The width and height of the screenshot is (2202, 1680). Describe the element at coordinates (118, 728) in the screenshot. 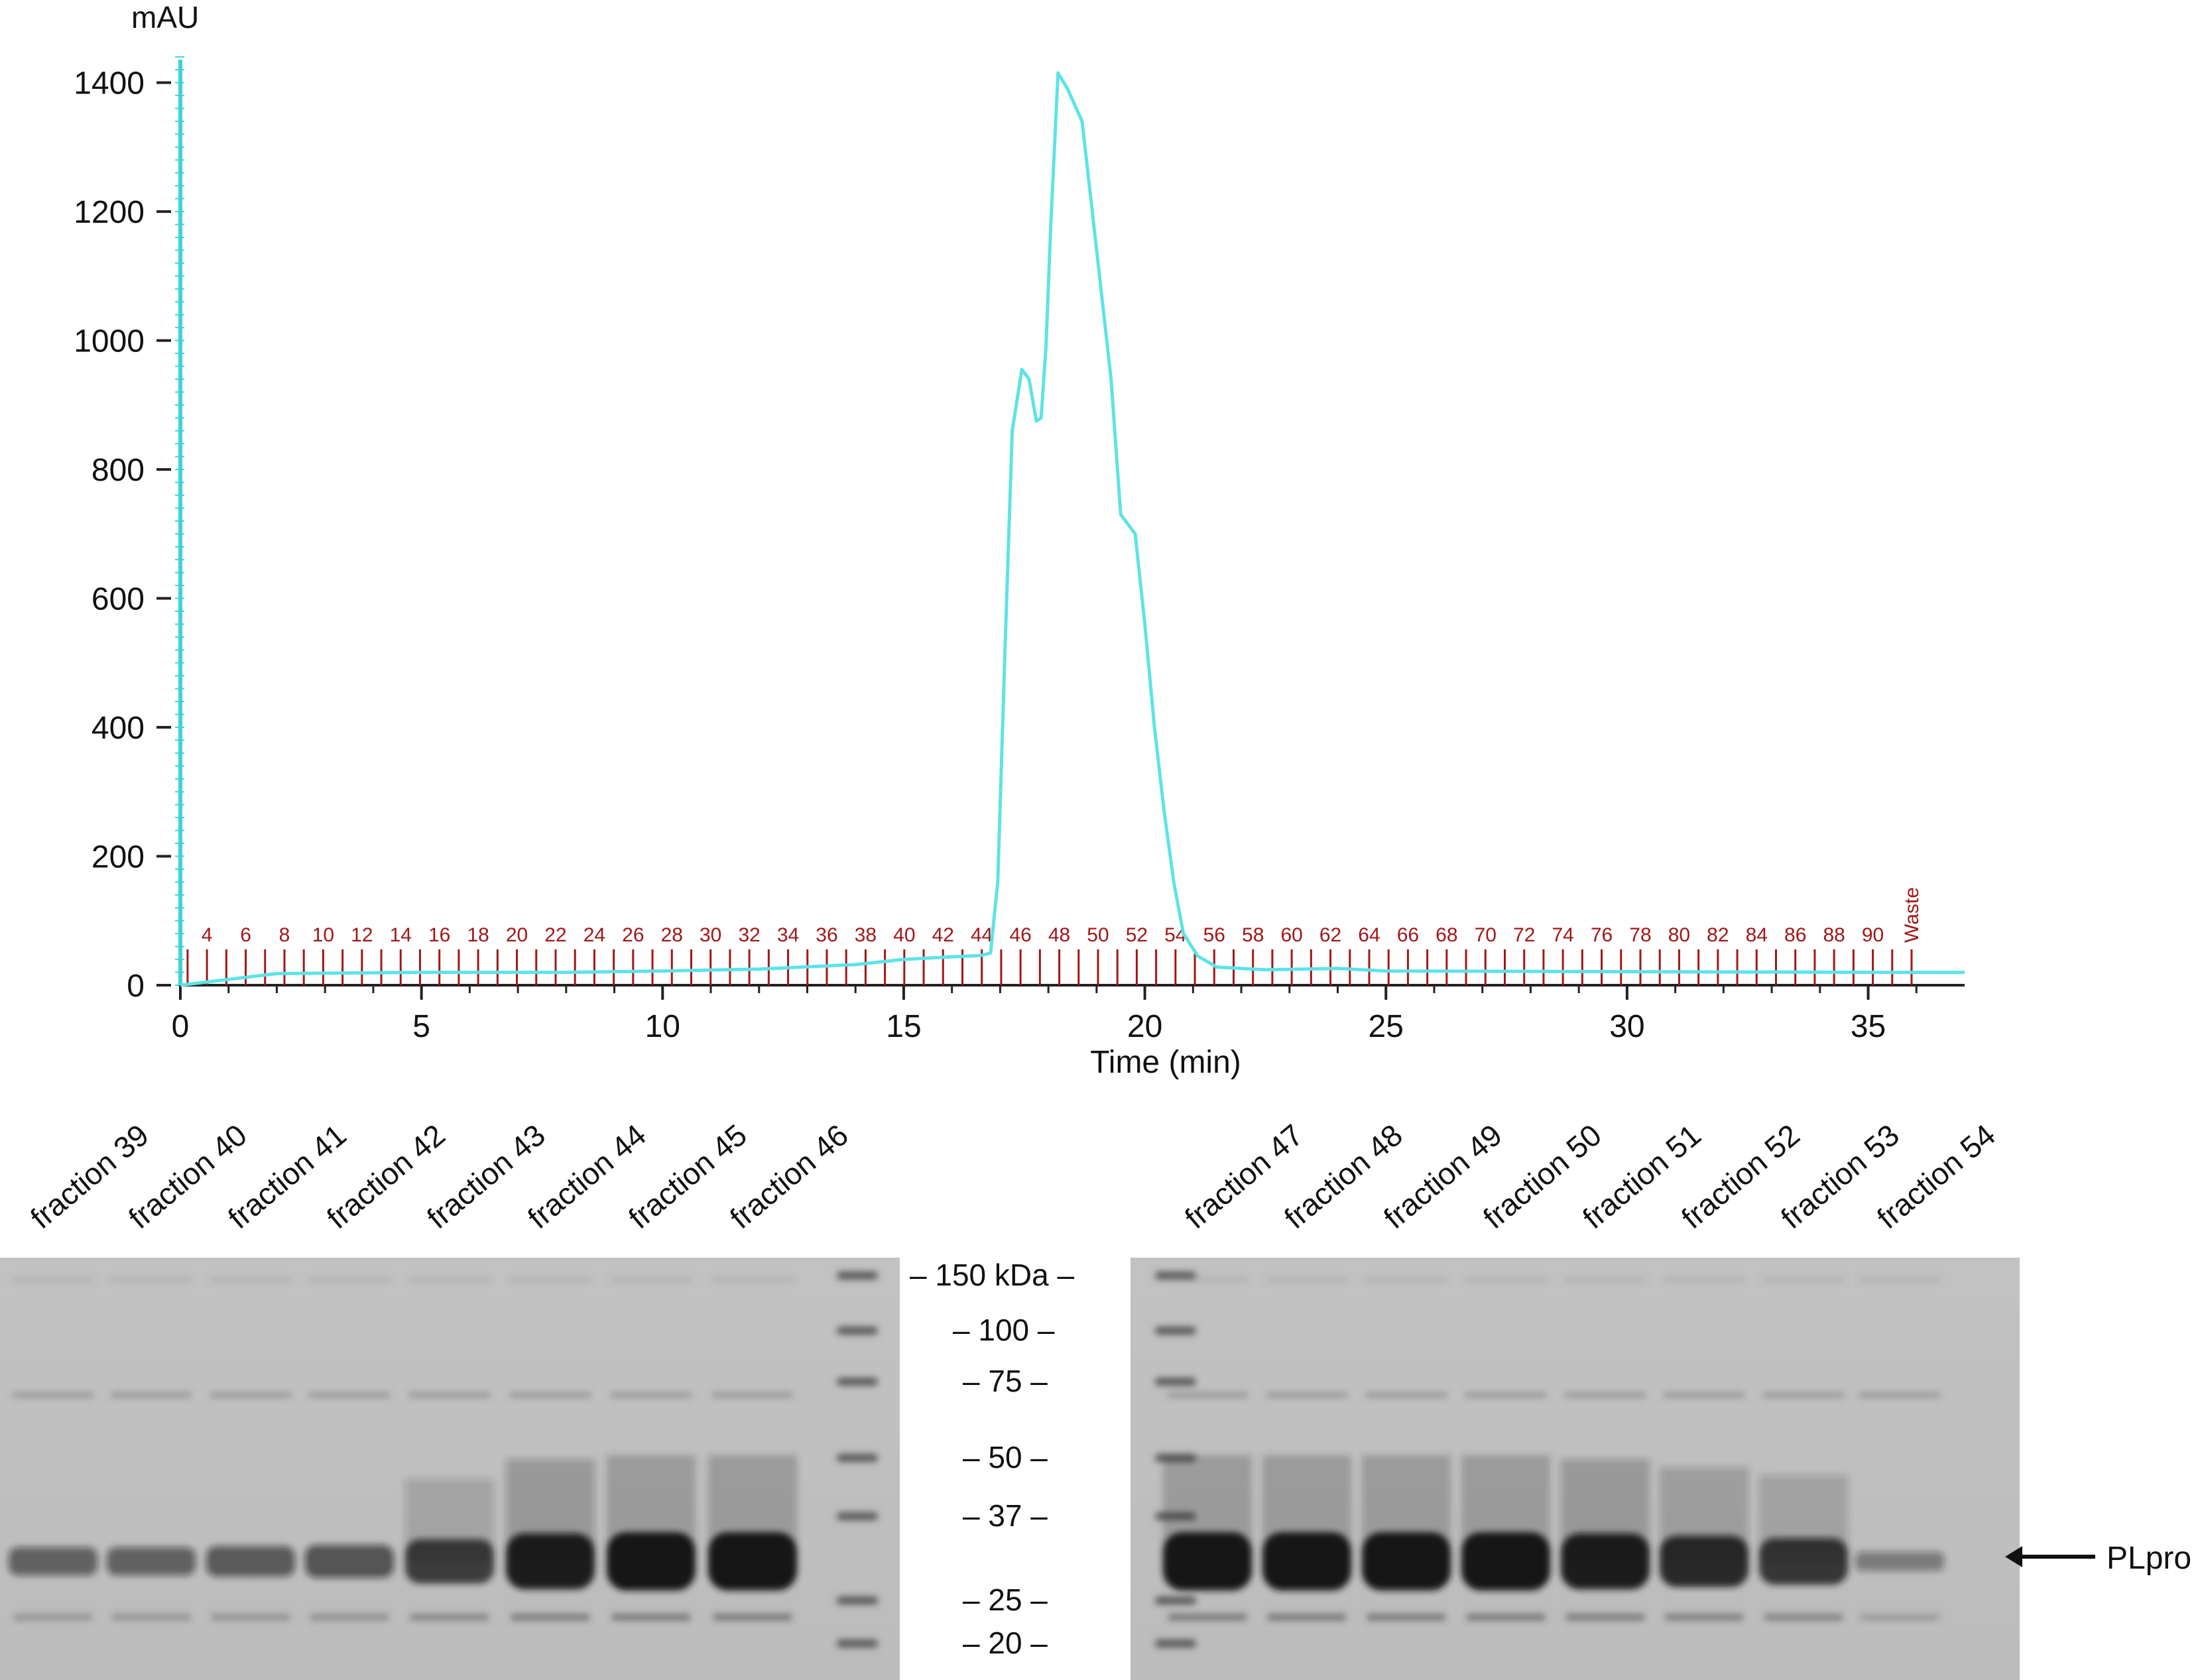

I see `y-tick-label: 400` at that location.